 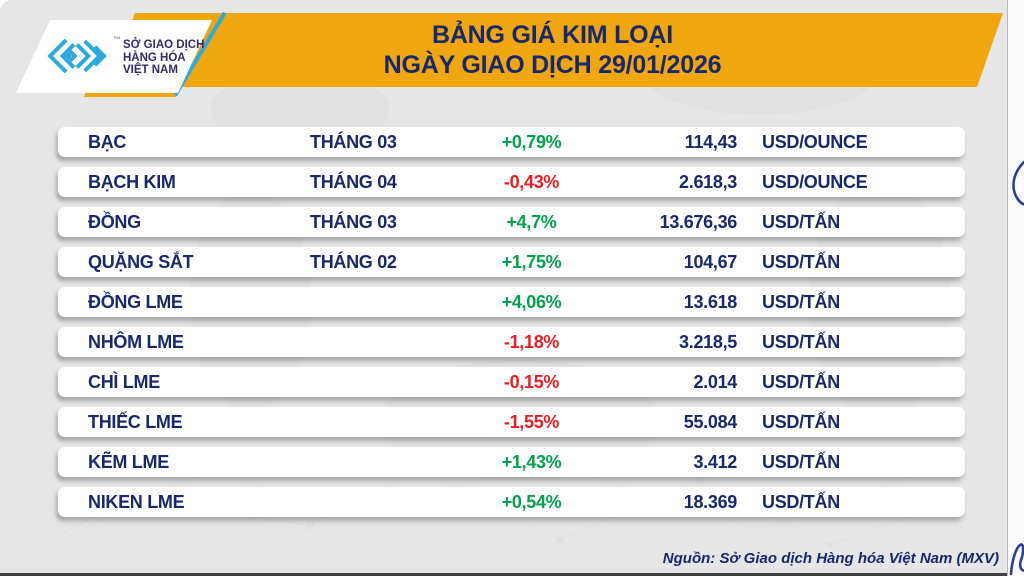 What do you see at coordinates (1016, 368) in the screenshot?
I see `script-fragments-icon` at bounding box center [1016, 368].